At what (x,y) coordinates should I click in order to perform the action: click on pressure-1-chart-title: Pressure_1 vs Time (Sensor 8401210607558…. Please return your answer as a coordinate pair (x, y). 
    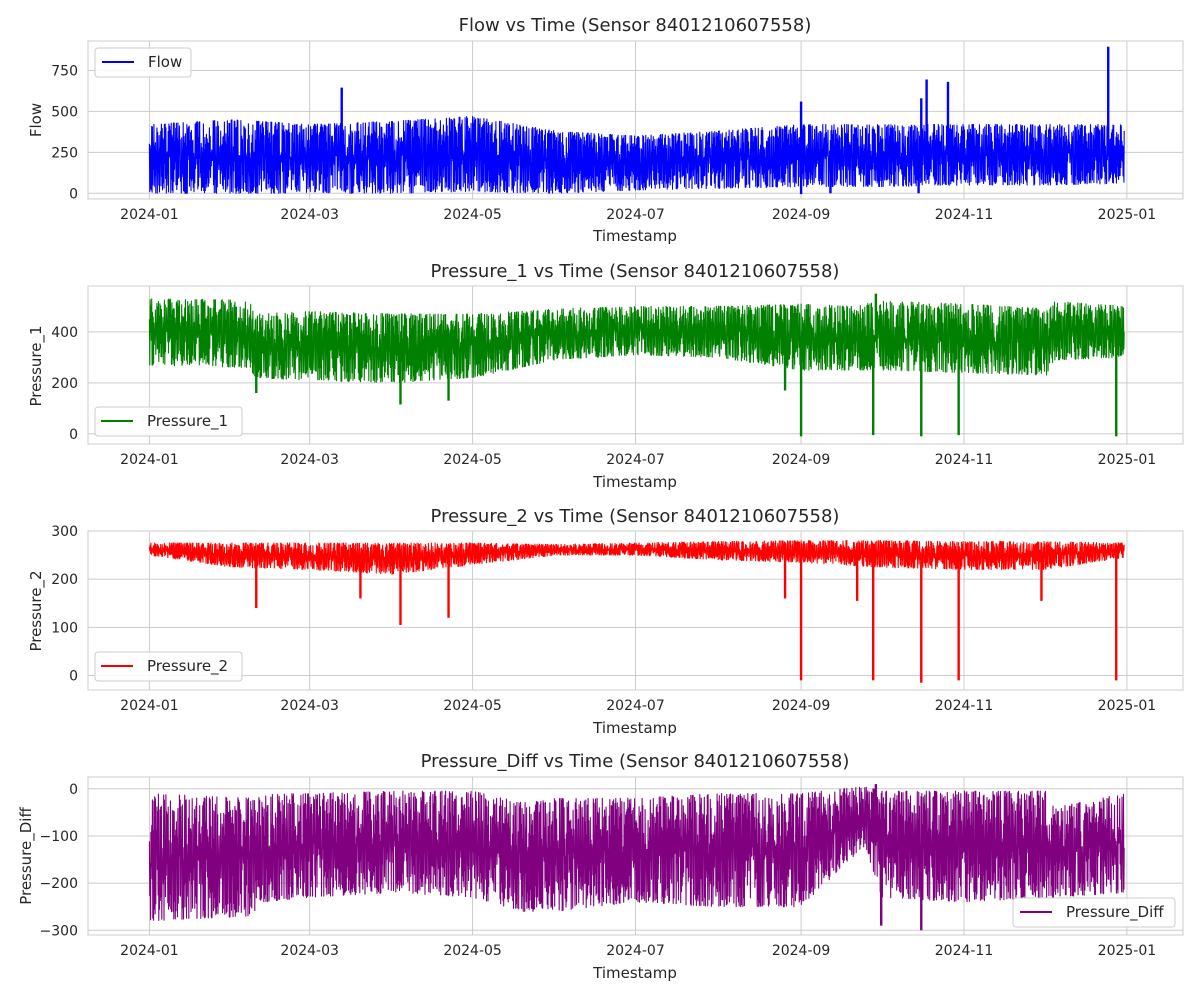
    Looking at the image, I should click on (635, 271).